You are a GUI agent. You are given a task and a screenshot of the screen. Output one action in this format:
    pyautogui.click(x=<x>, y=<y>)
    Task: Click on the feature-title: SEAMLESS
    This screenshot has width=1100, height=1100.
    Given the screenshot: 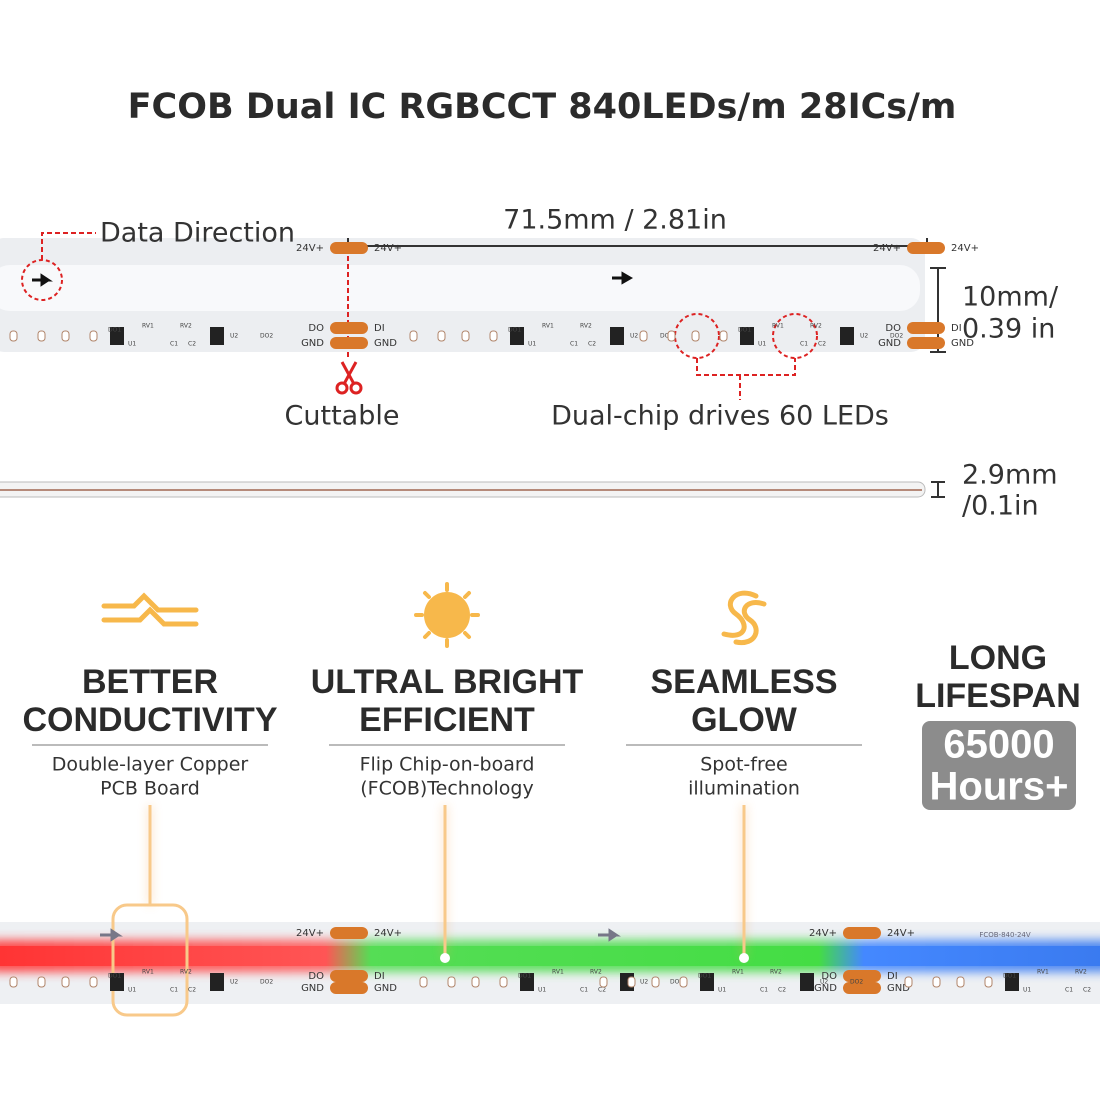 What is the action you would take?
    pyautogui.click(x=743, y=682)
    